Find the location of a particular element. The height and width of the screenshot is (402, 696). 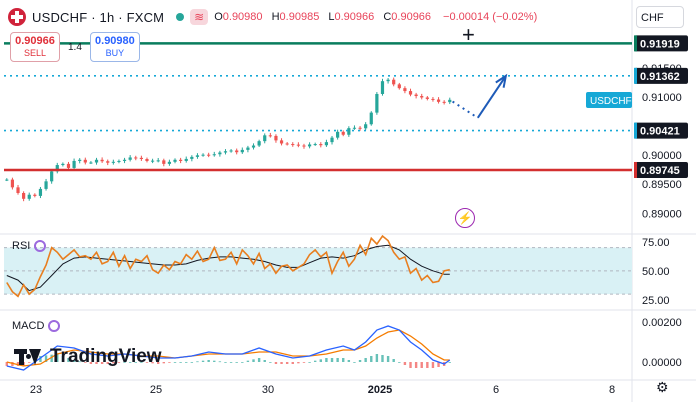

sell-price: 0.90966 is located at coordinates (35, 41).